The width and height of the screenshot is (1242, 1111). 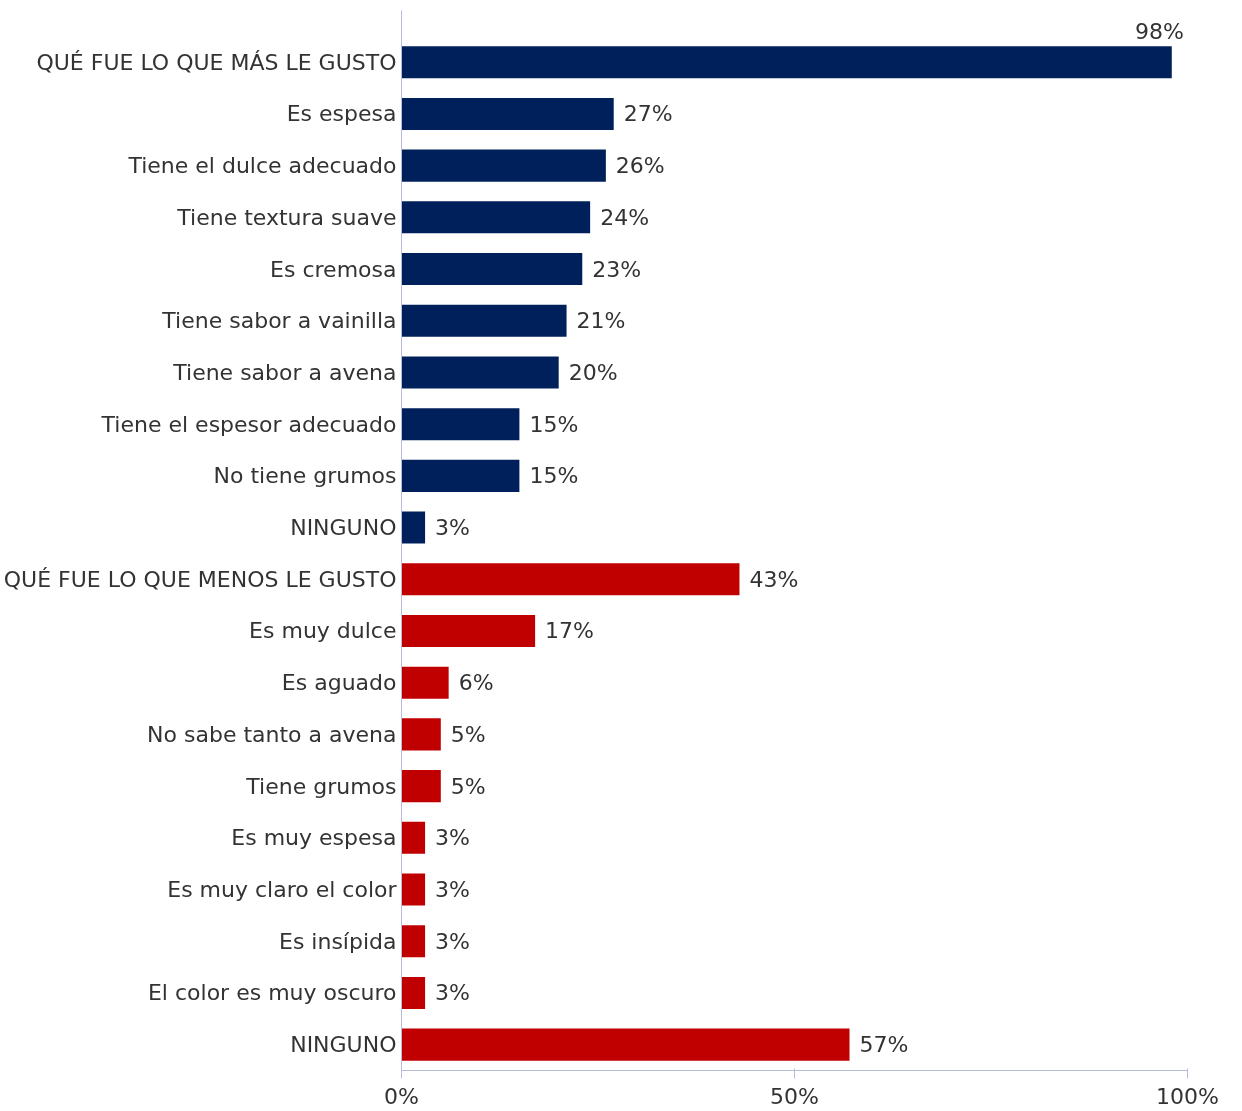 What do you see at coordinates (305, 476) in the screenshot?
I see `y-tick-label: No tiene grumos` at bounding box center [305, 476].